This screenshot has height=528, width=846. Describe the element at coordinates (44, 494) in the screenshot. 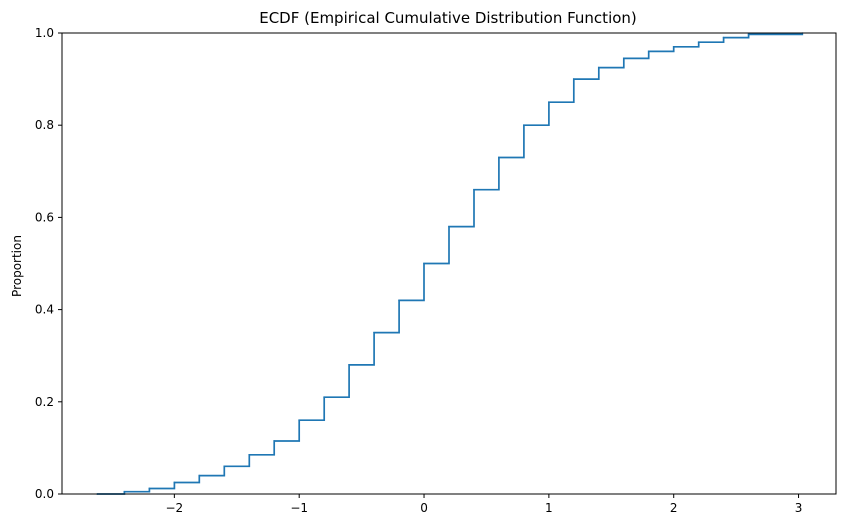

I see `y-tick-label: 0.0` at that location.